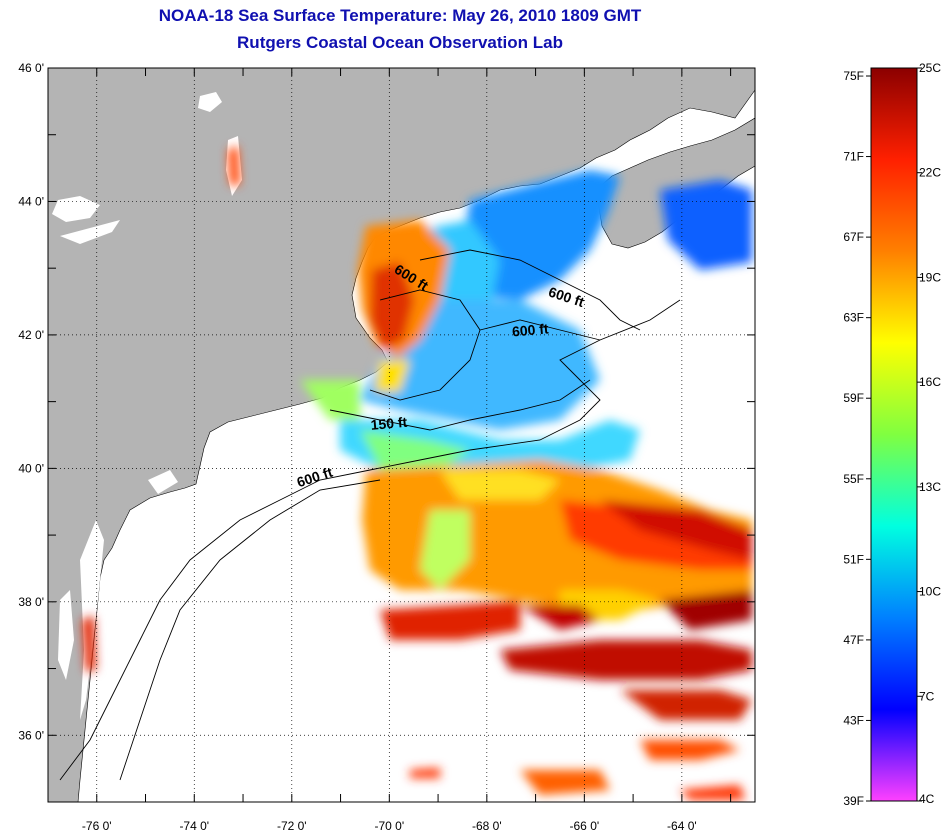  I want to click on lon-tick-label: -66 0', so click(585, 826).